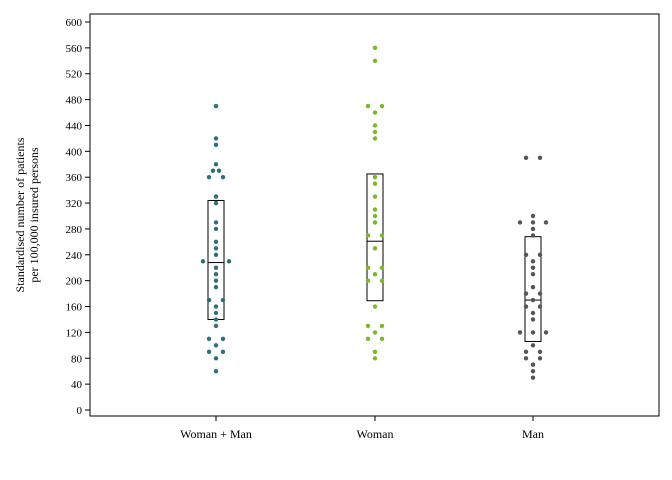  What do you see at coordinates (74, 49) in the screenshot?
I see `y-tick-label: 560` at bounding box center [74, 49].